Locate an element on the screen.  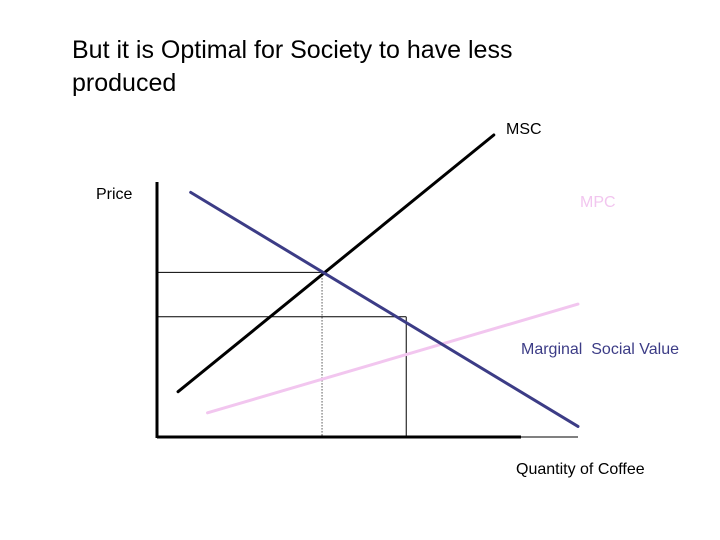
series-line-mpc is located at coordinates (393, 358).